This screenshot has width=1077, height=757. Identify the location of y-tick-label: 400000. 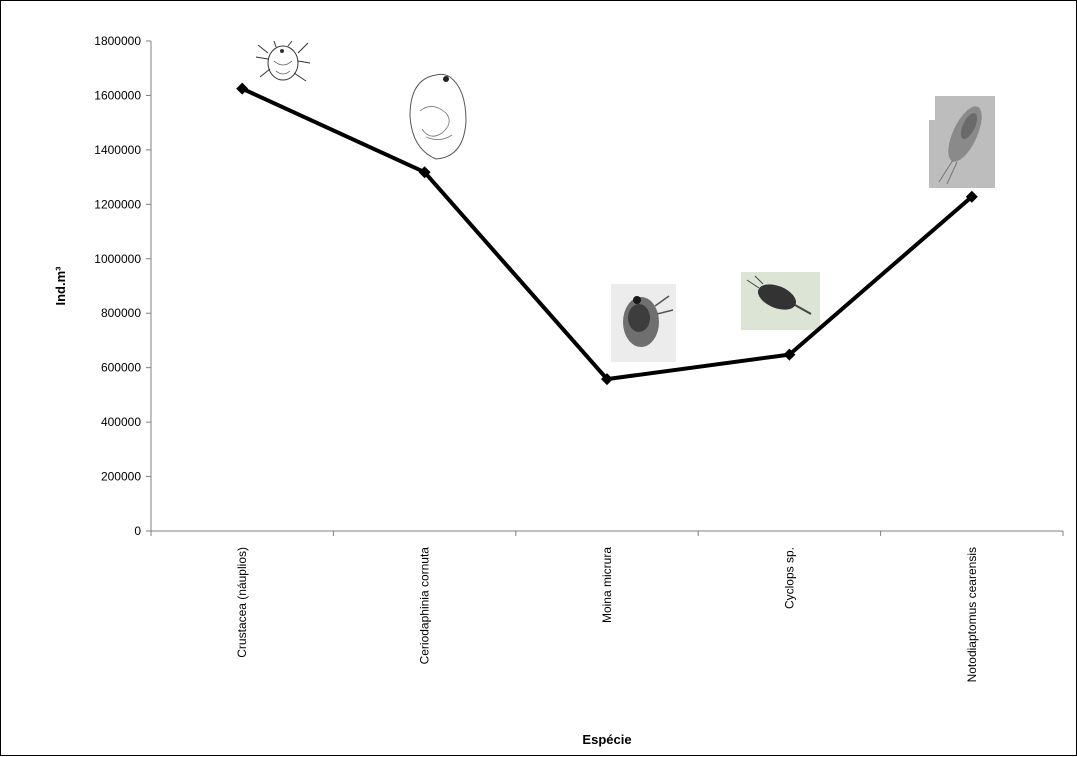
(121, 422).